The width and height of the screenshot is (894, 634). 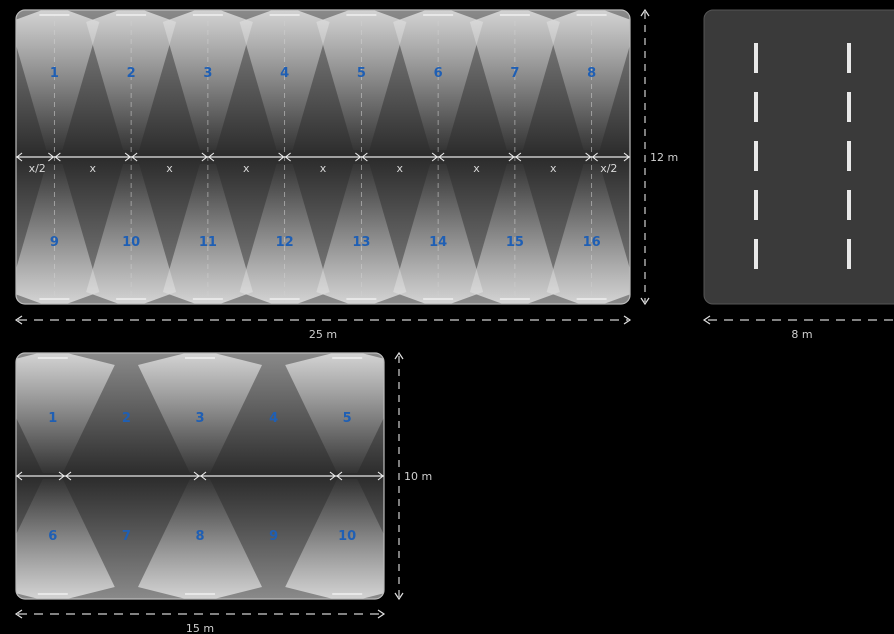 What do you see at coordinates (361, 242) in the screenshot?
I see `luminaire-number: 13` at bounding box center [361, 242].